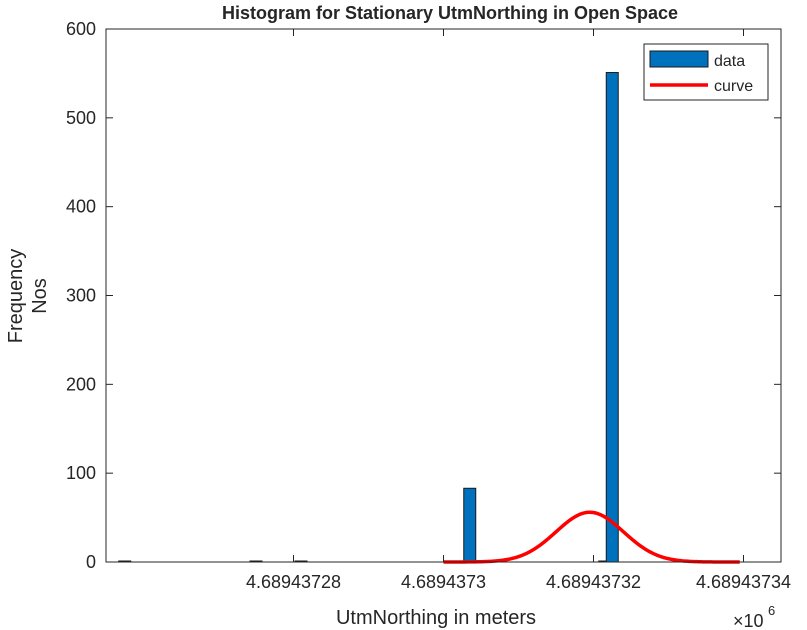 The width and height of the screenshot is (807, 630). Describe the element at coordinates (81, 384) in the screenshot. I see `y-tick-label-2: 200` at that location.